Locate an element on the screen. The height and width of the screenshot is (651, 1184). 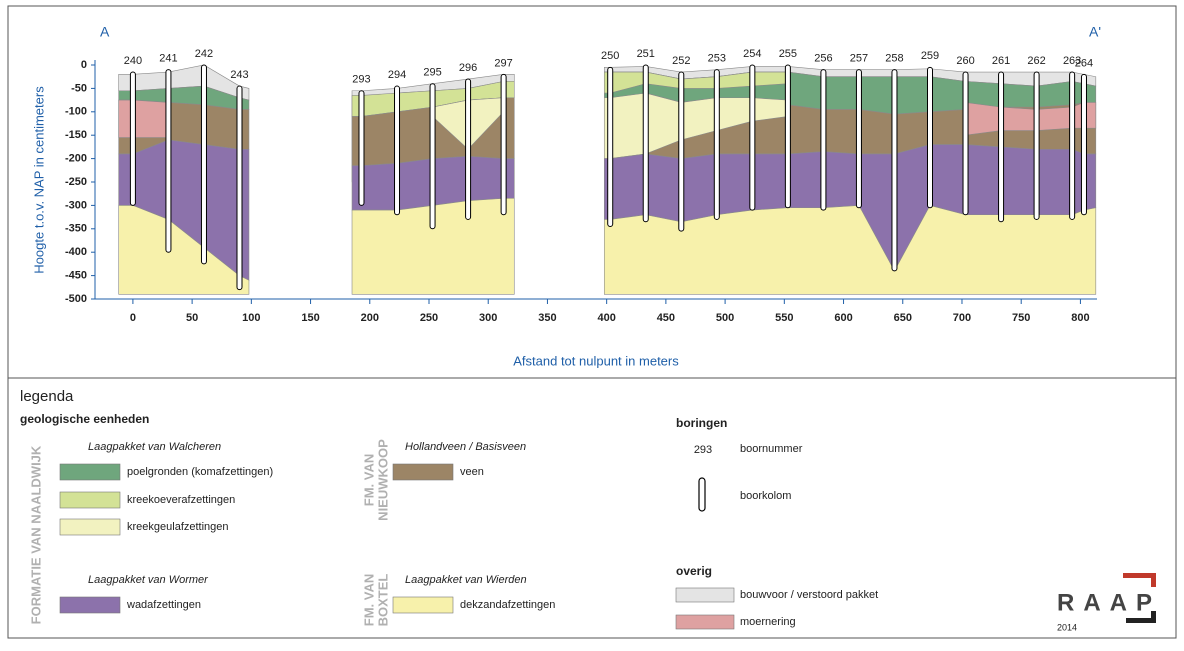
boring-number: 296 is located at coordinates (468, 68).